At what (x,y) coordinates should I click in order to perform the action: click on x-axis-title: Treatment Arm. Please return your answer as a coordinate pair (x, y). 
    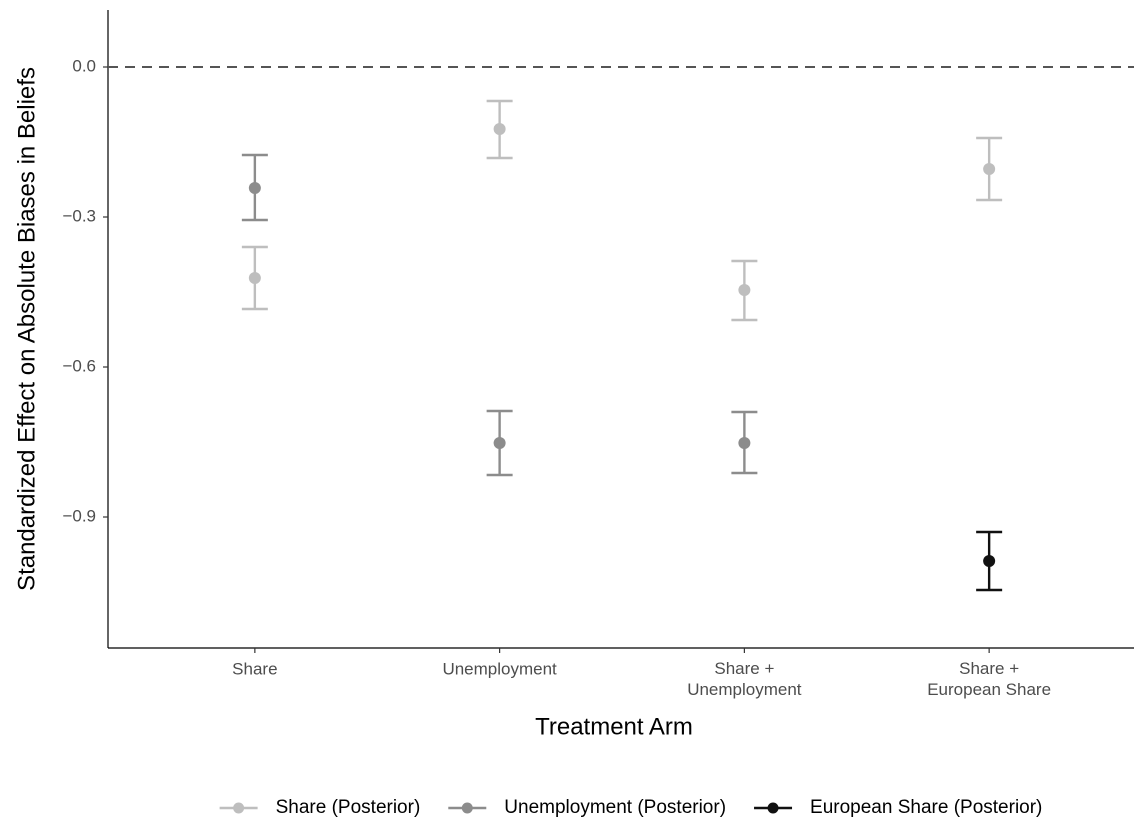
    Looking at the image, I should click on (614, 726).